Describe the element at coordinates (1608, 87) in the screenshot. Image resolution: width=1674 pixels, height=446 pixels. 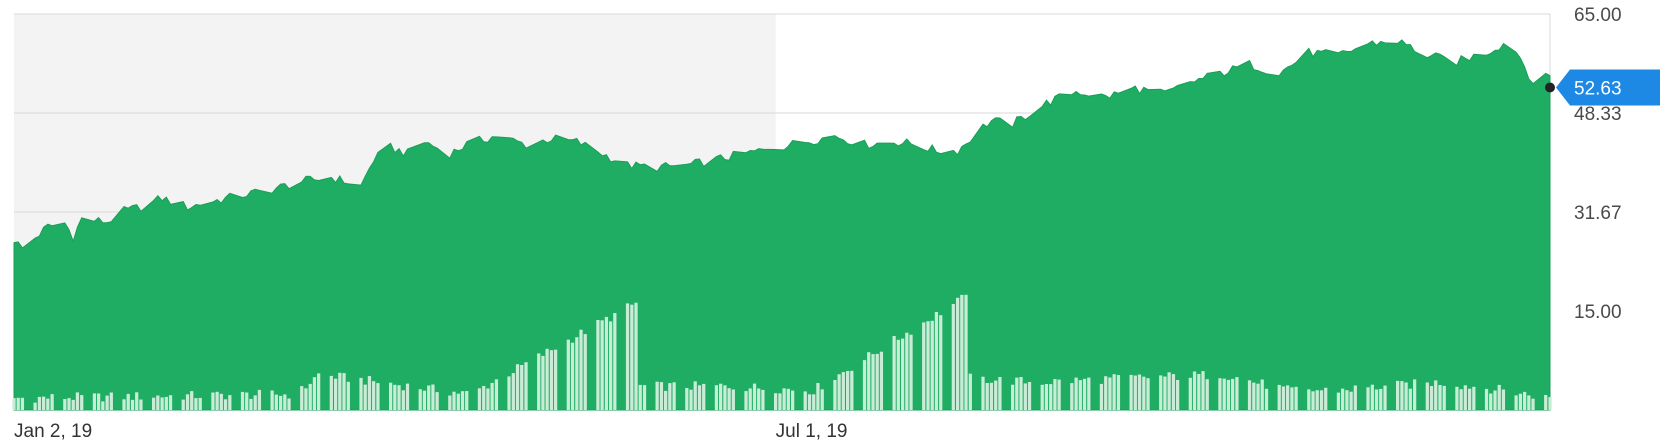
I see `last-price-tag-shape` at that location.